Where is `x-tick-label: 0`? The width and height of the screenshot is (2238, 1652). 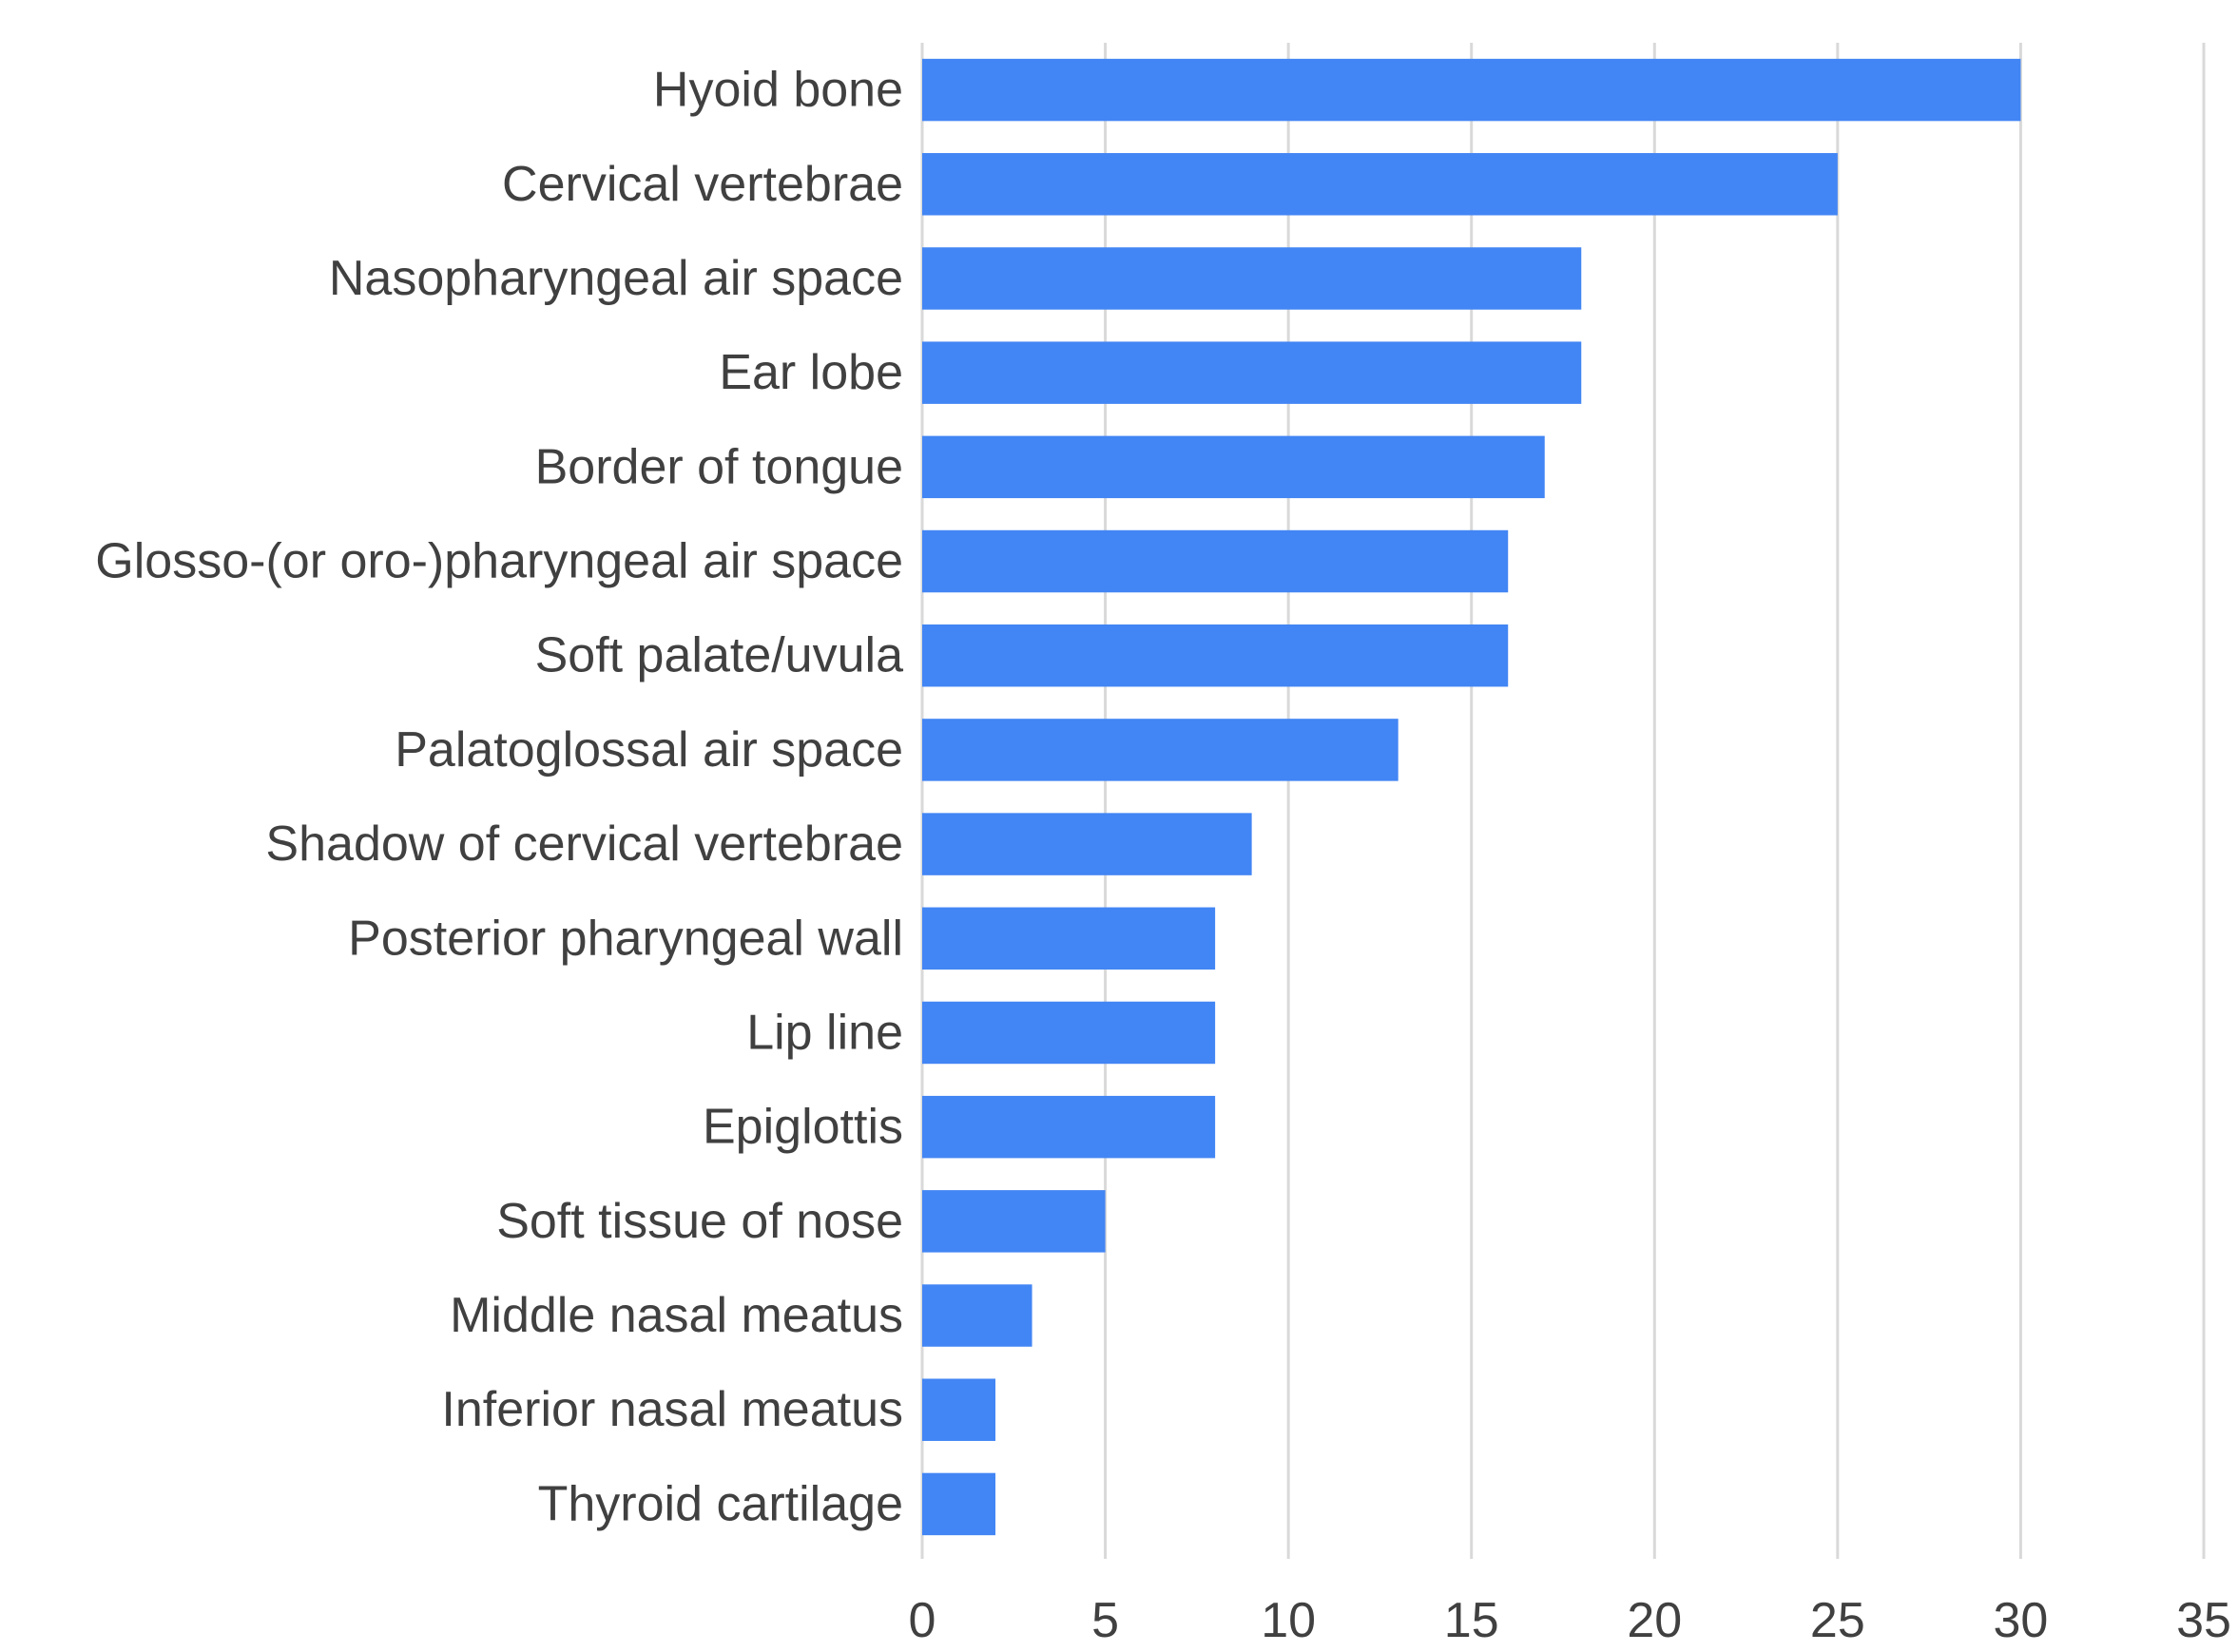
x-tick-label: 0 is located at coordinates (922, 1620).